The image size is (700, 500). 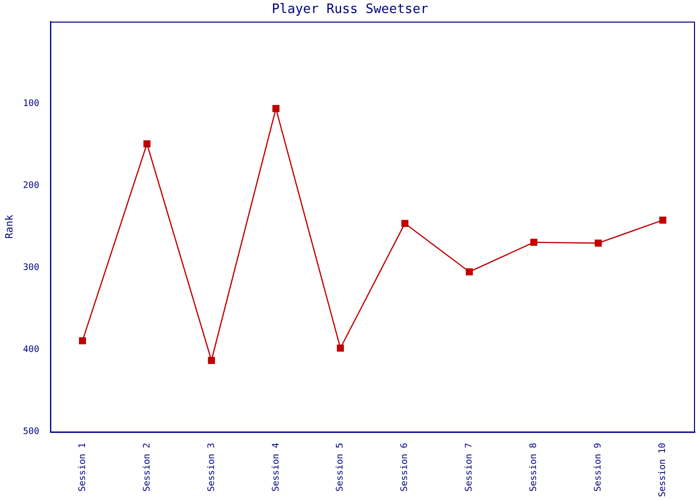 I want to click on y-tick-label: 500, so click(x=31, y=432).